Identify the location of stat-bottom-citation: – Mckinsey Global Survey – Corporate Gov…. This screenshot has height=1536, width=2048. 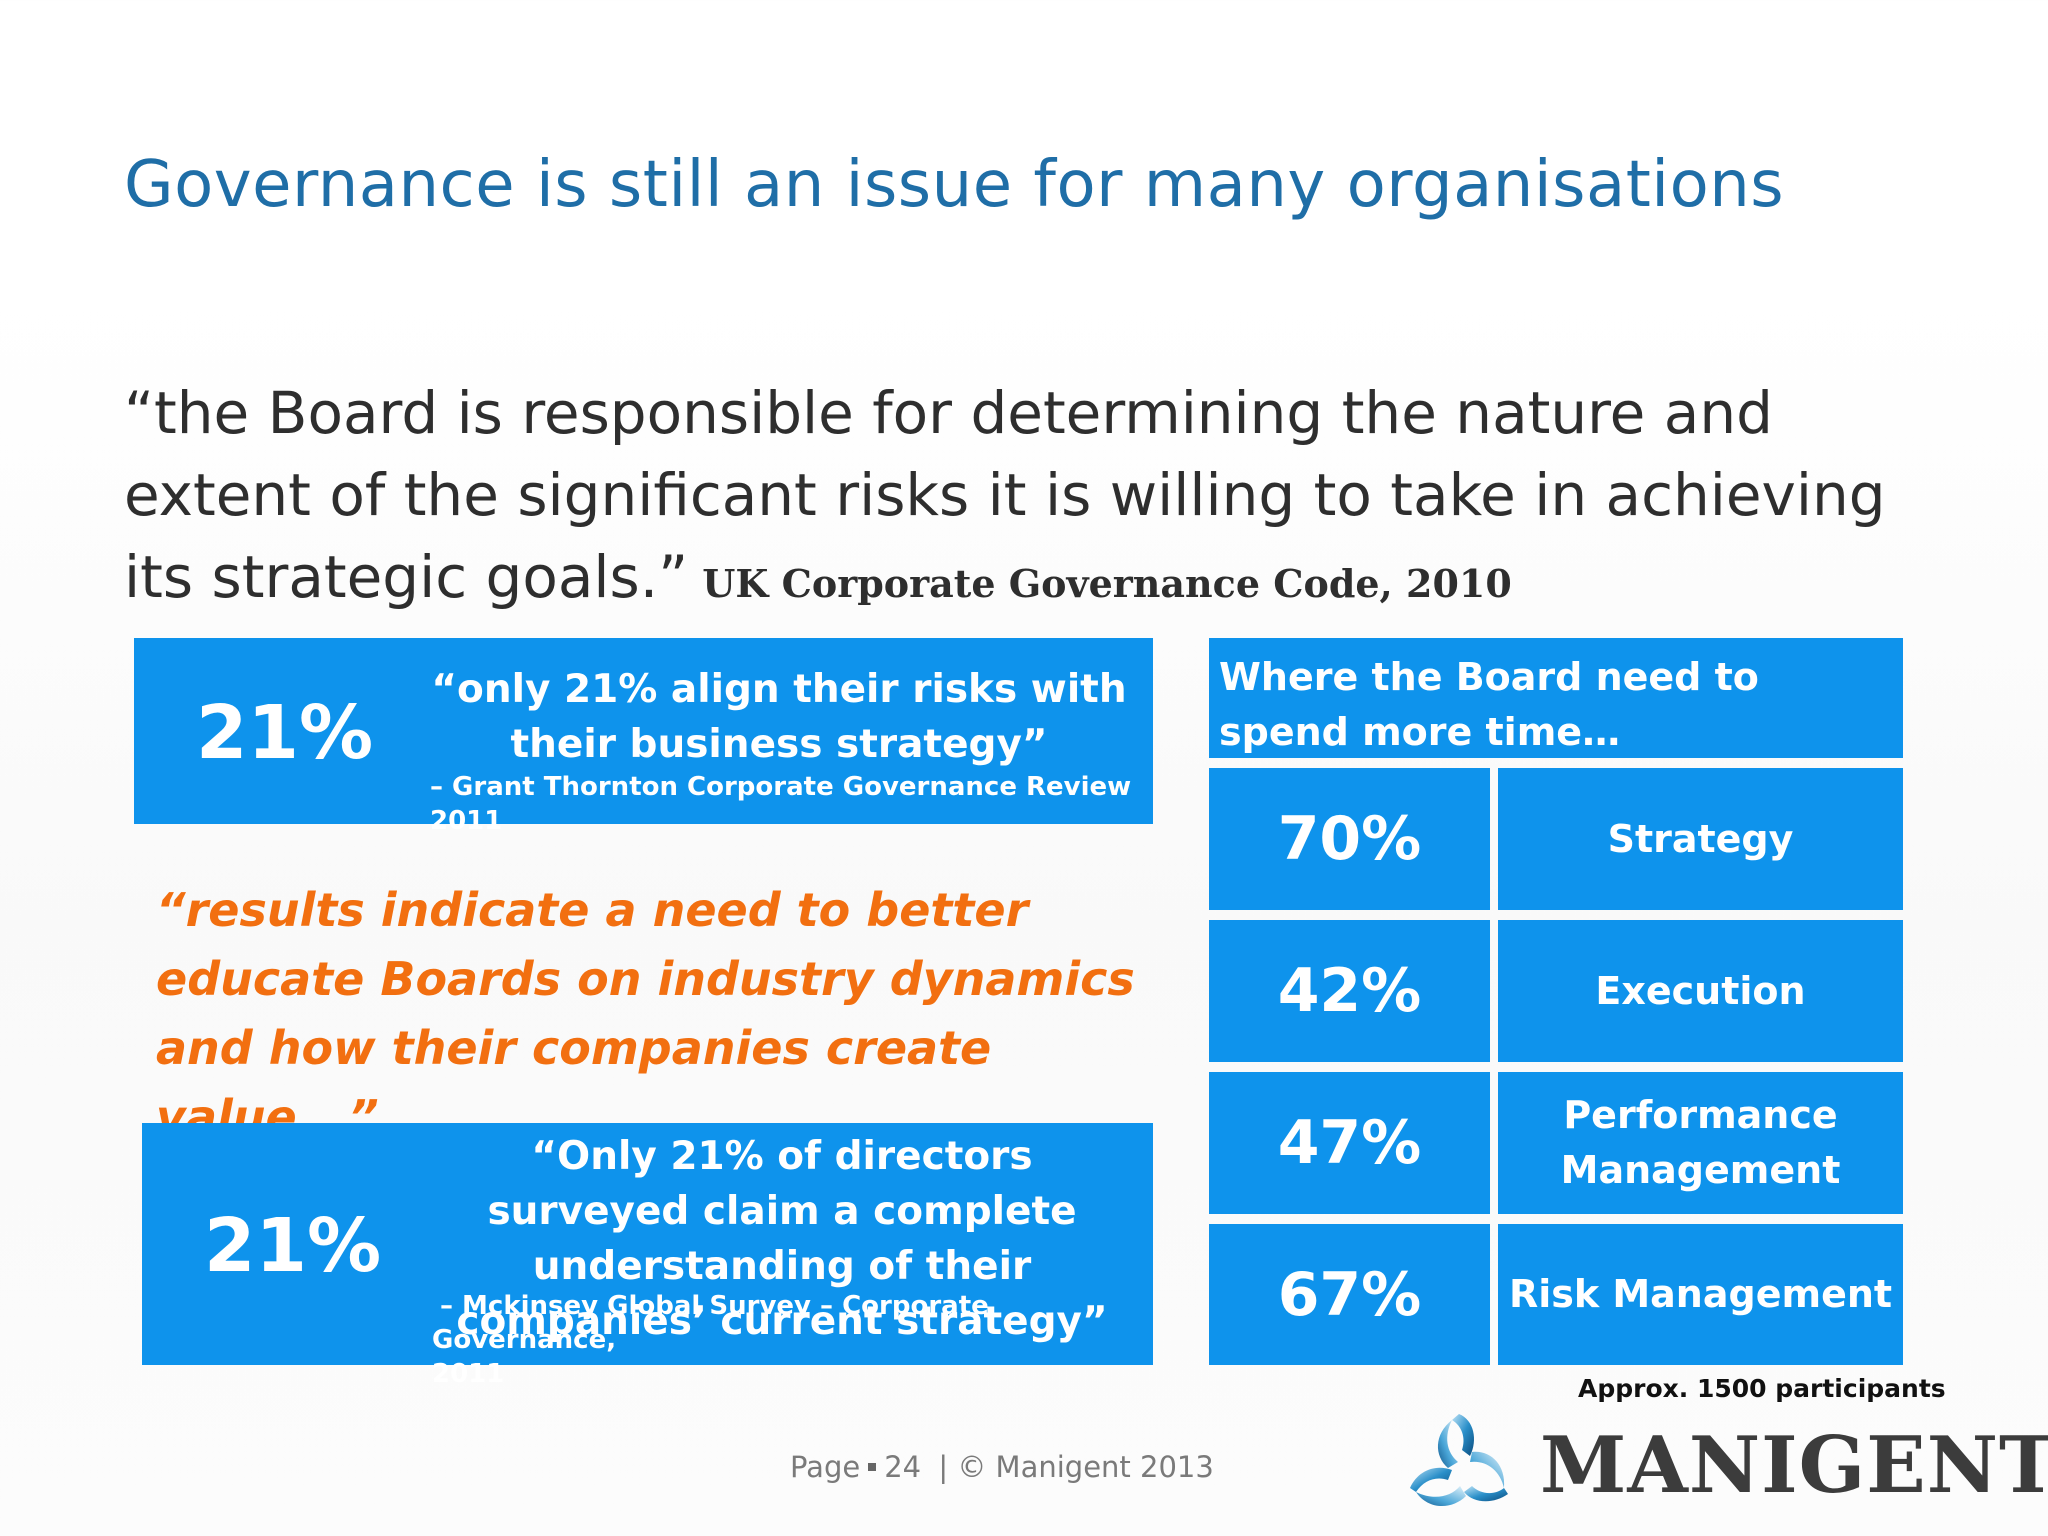
(792, 1340).